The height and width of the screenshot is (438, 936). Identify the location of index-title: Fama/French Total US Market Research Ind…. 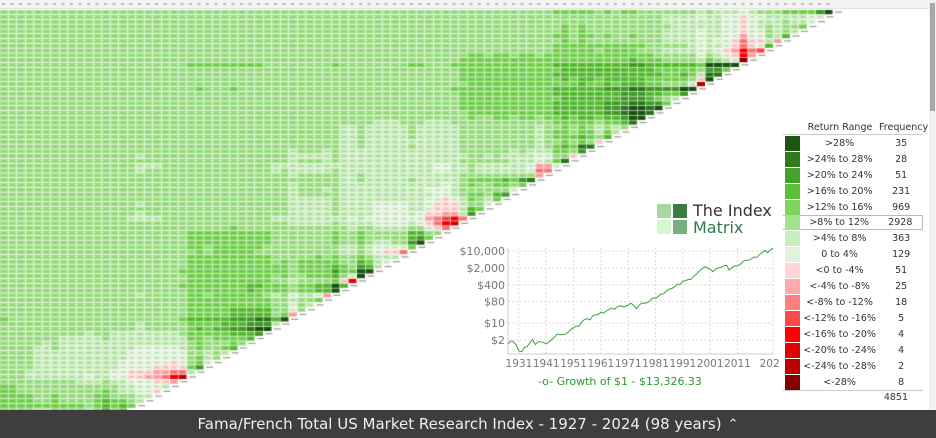
(459, 424).